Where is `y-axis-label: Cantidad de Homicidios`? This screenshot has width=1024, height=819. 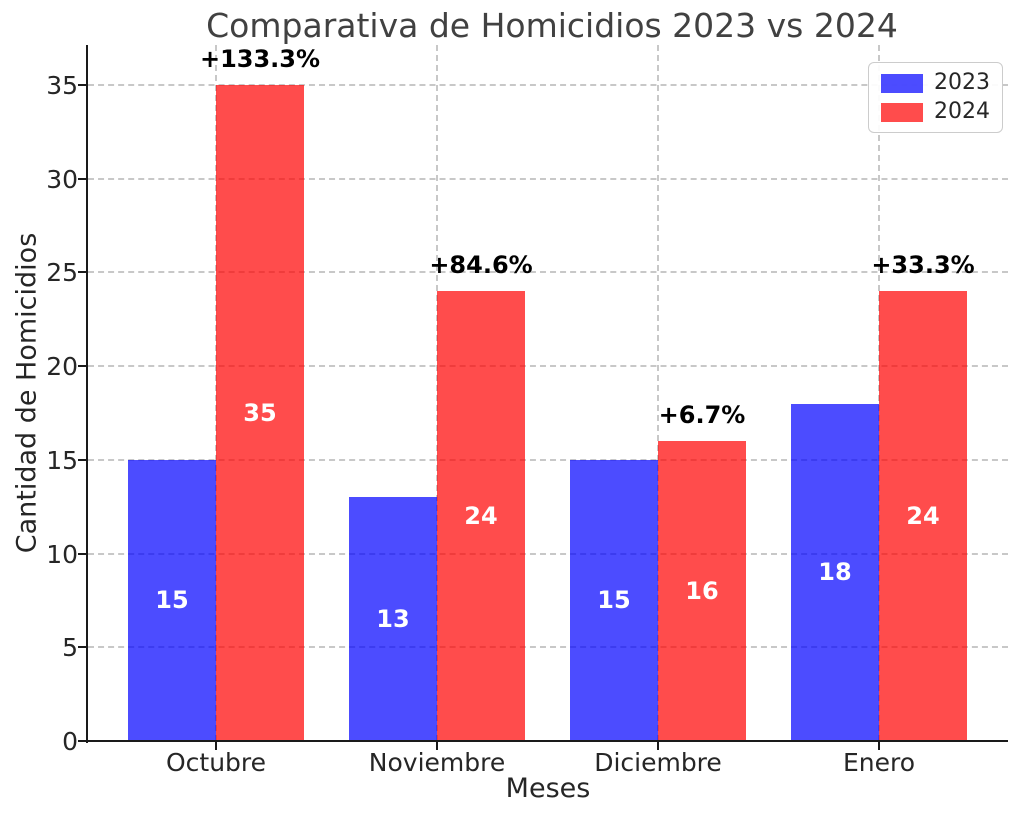 y-axis-label: Cantidad de Homicidios is located at coordinates (27, 393).